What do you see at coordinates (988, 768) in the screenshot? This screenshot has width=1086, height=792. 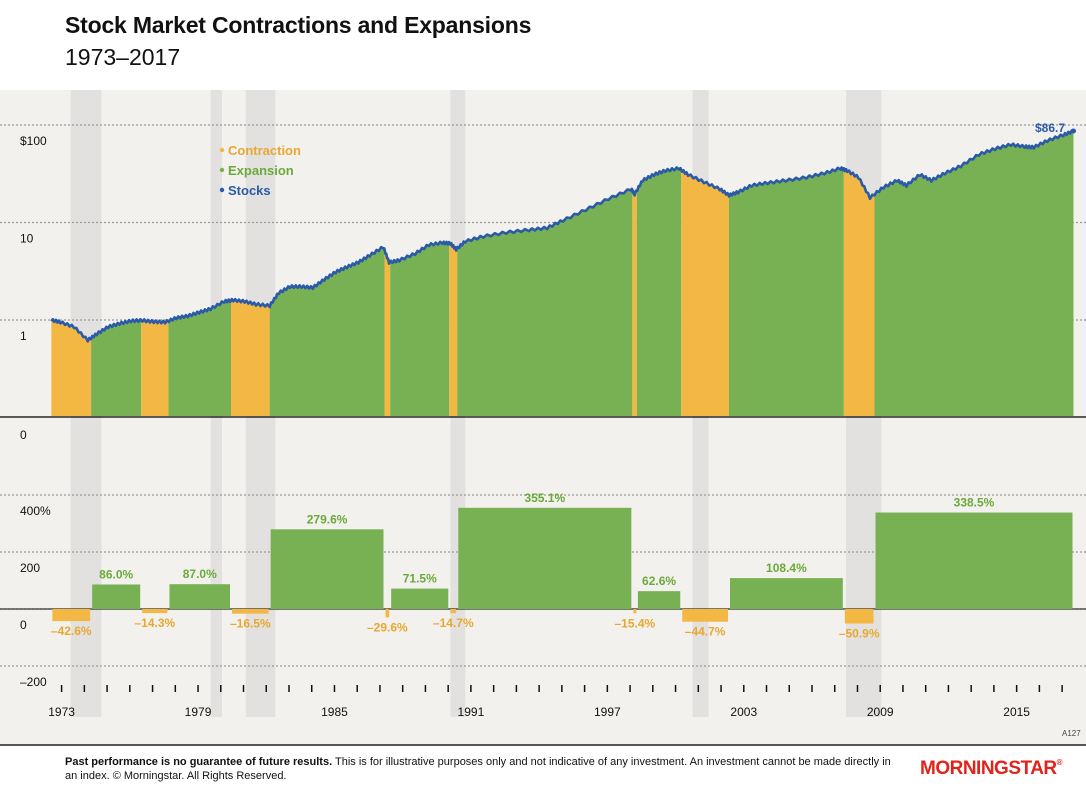 I see `logo-text: MORNINGSTAR` at bounding box center [988, 768].